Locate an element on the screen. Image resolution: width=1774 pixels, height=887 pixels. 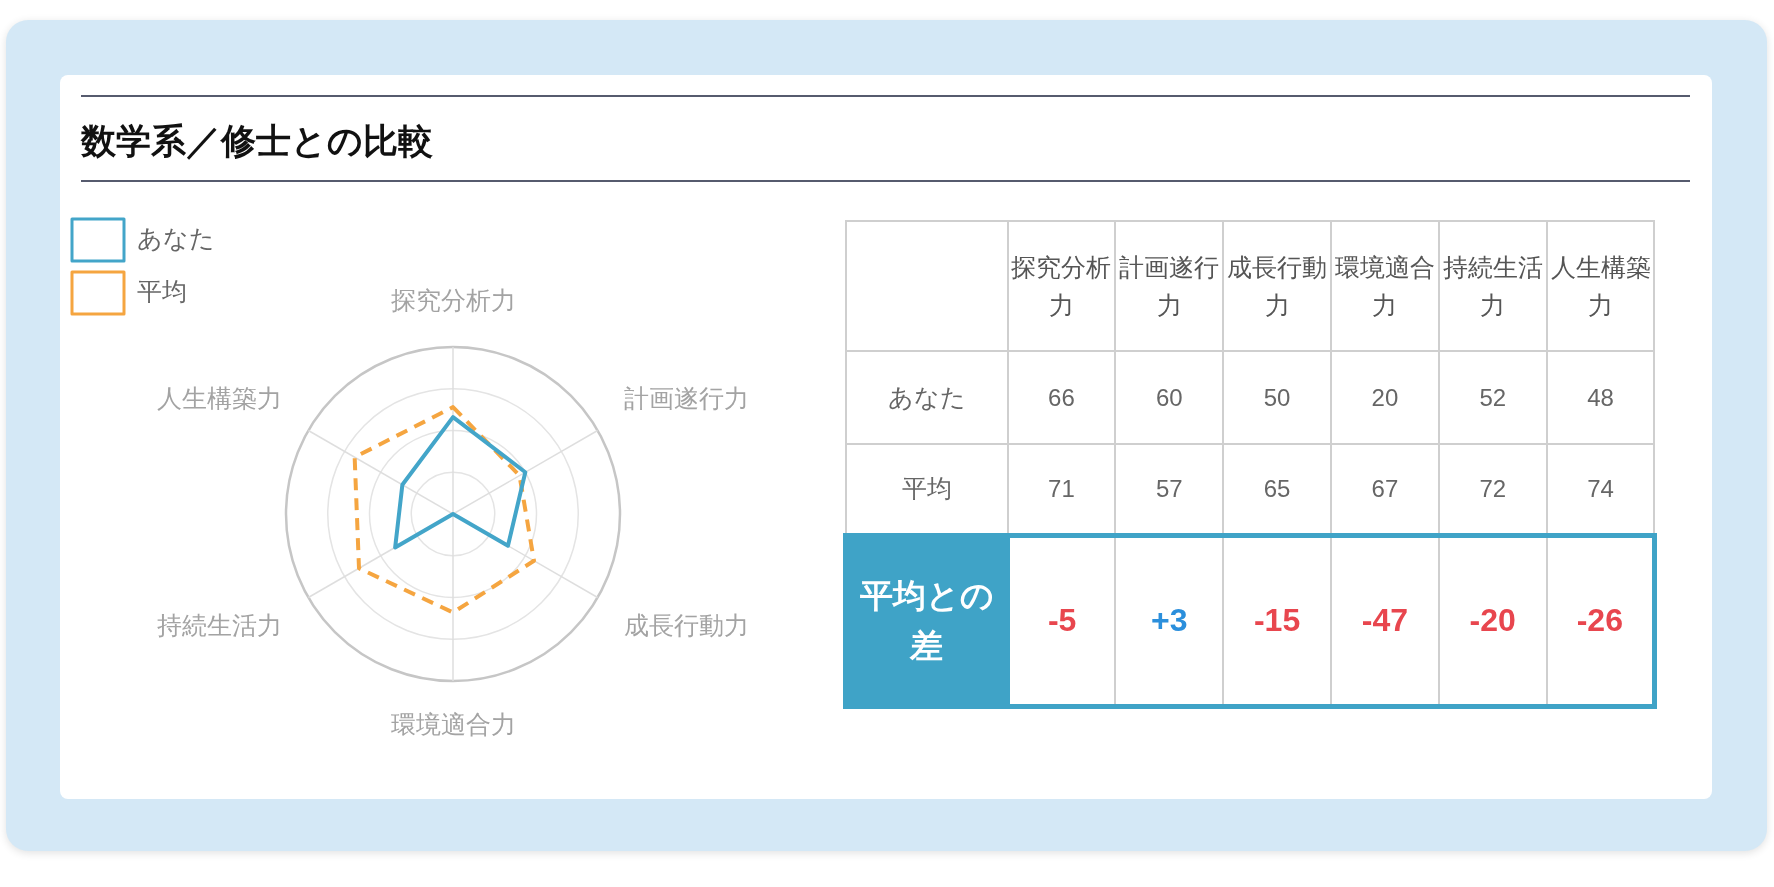
spoke-label: 環境適合力 is located at coordinates (453, 723).